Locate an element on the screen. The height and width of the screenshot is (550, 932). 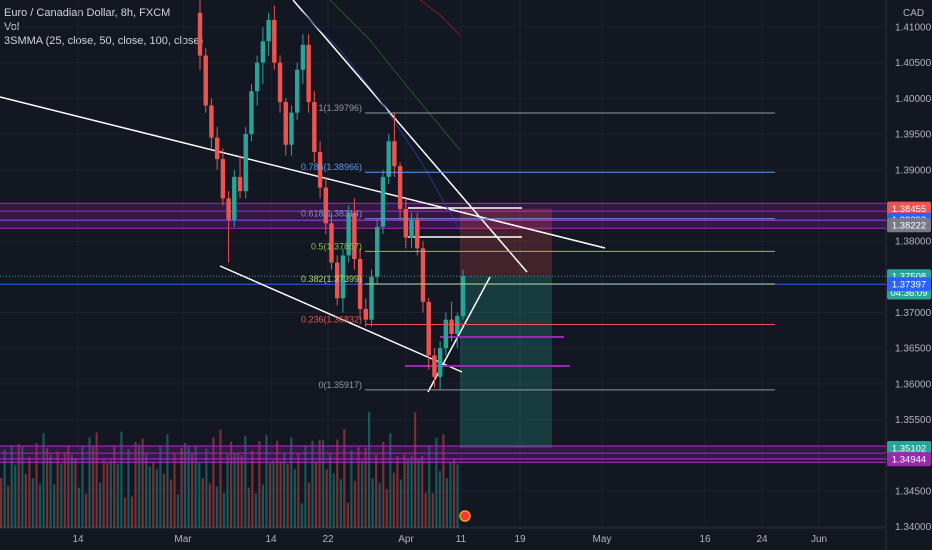
currency-label: CAD is located at coordinates (913, 13).